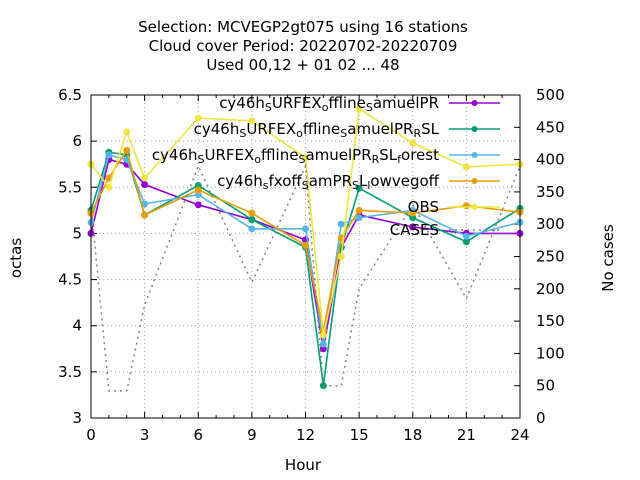 Image resolution: width=640 pixels, height=480 pixels. Describe the element at coordinates (77, 233) in the screenshot. I see `y-tick-label: 5` at that location.